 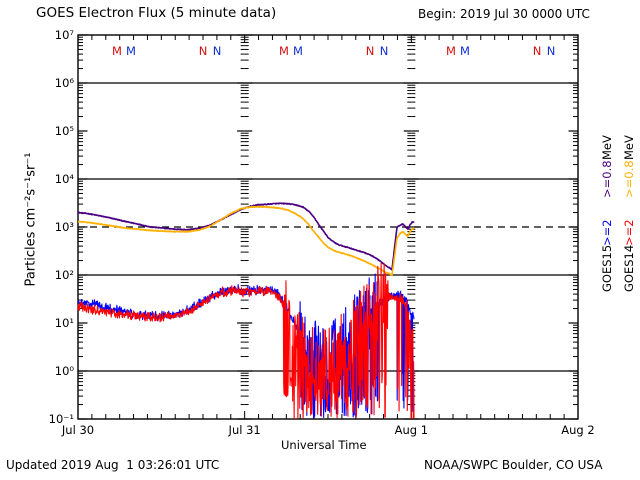 What do you see at coordinates (156, 13) in the screenshot?
I see `page-title: GOES Electron Flux (5 minute data)` at bounding box center [156, 13].